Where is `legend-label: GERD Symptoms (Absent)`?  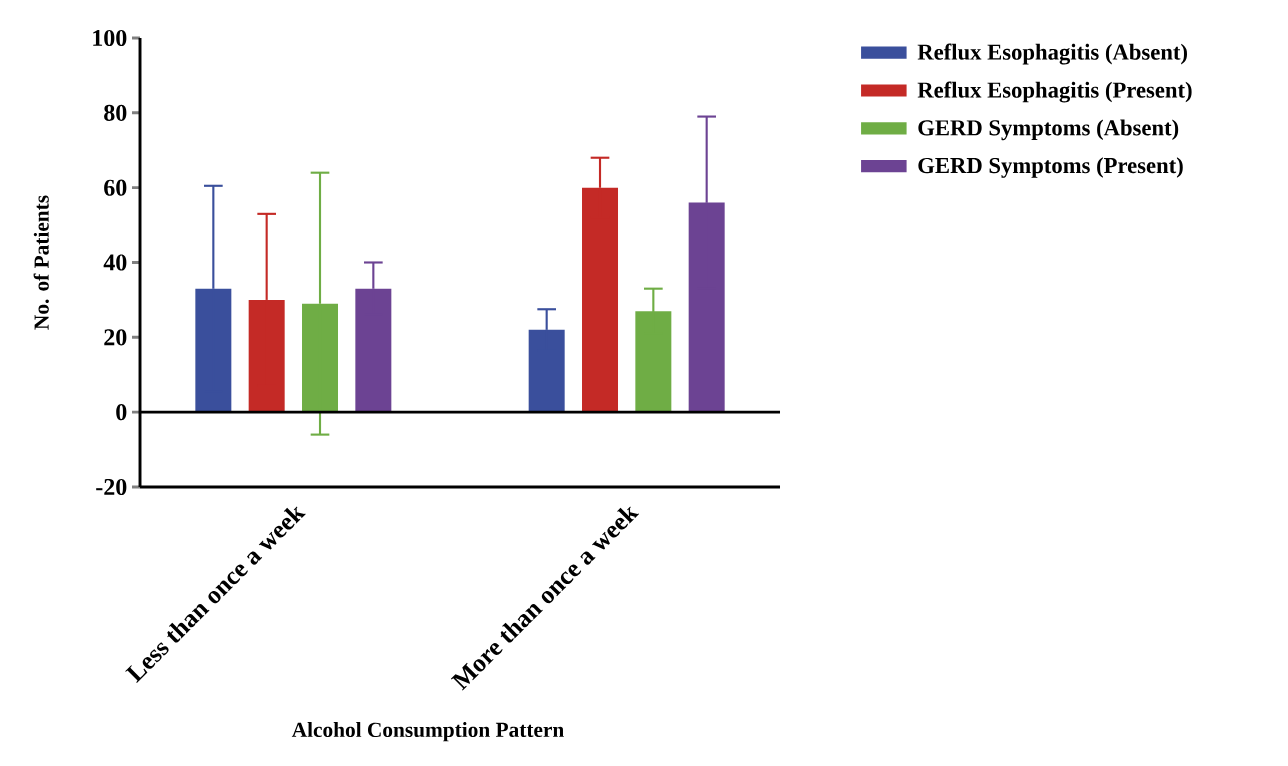 legend-label: GERD Symptoms (Absent) is located at coordinates (1048, 130).